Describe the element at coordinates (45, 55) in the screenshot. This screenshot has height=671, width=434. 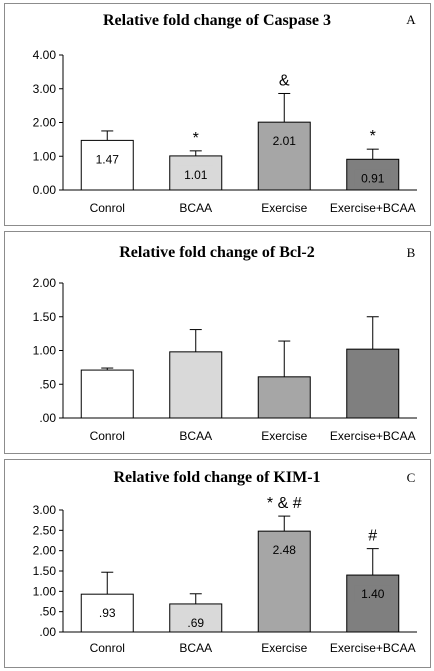
I see `y-tick-label: 4.00` at that location.